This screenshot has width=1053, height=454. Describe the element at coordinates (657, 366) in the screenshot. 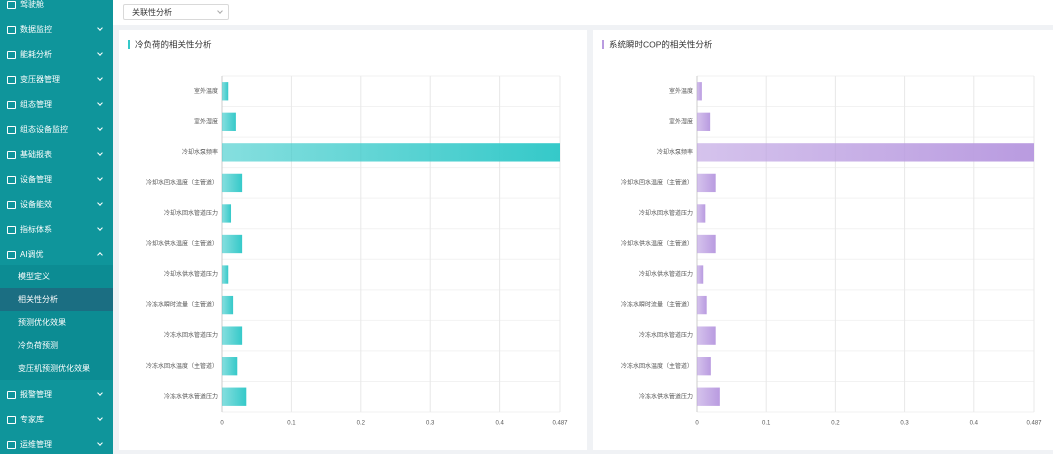

I see `y-tick-label: 冷冻水回水温度（主管道）` at that location.